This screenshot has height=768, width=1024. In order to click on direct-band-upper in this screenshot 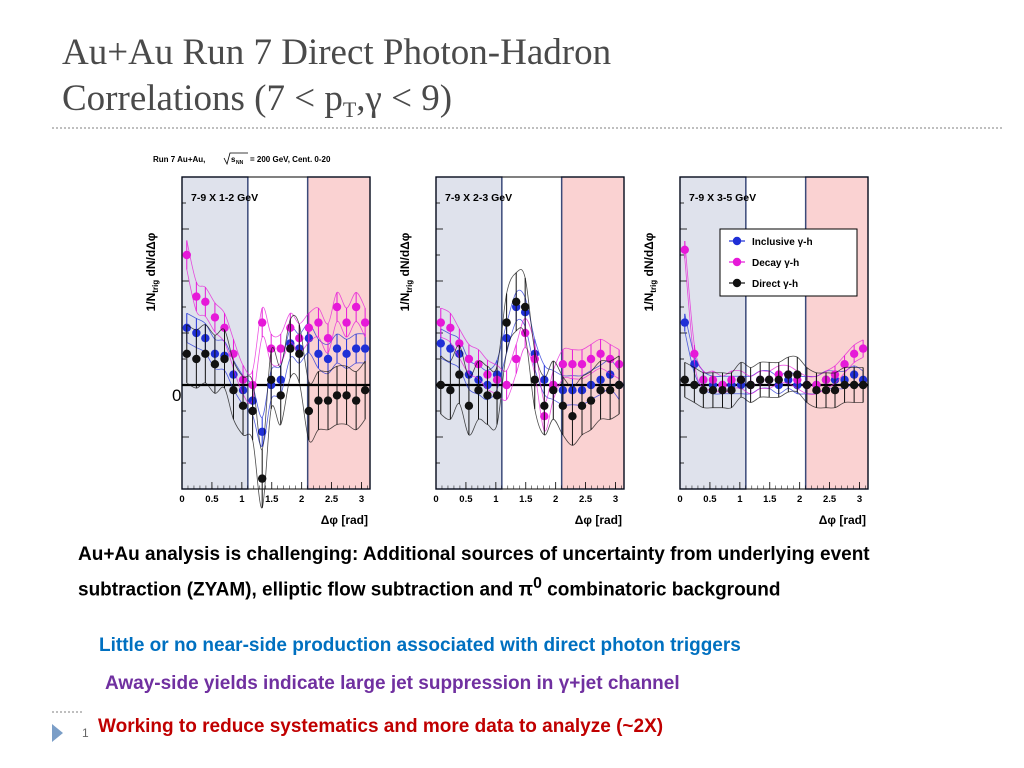, I will do `click(276, 382)`.